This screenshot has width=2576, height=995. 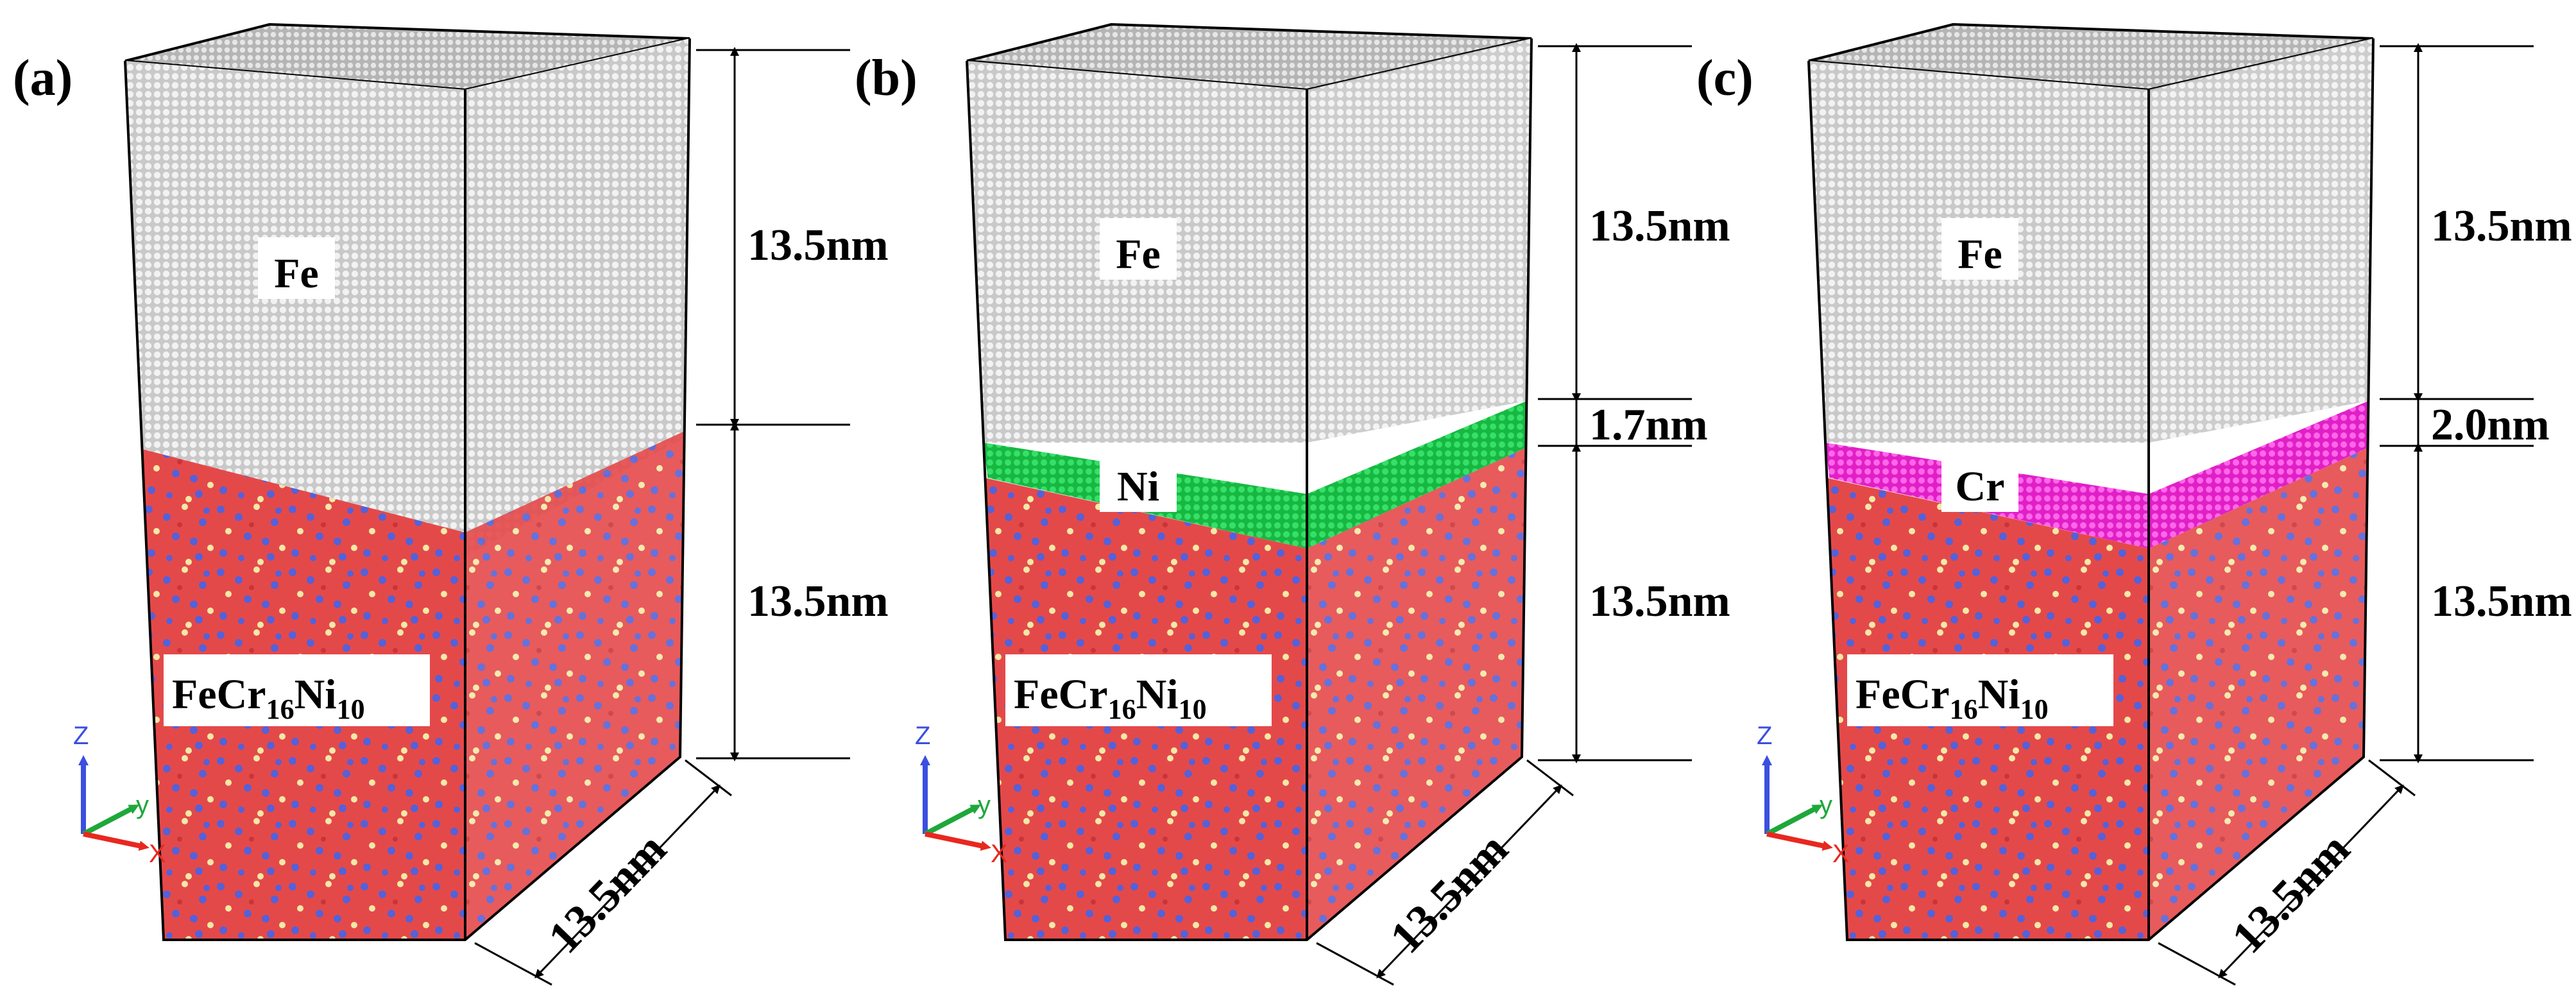 I want to click on ni-label-bg, so click(x=1138, y=483).